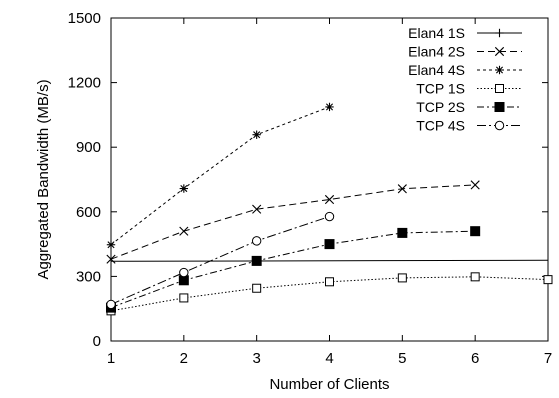 This screenshot has width=559, height=398. I want to click on series-elan4-2s, so click(293, 222).